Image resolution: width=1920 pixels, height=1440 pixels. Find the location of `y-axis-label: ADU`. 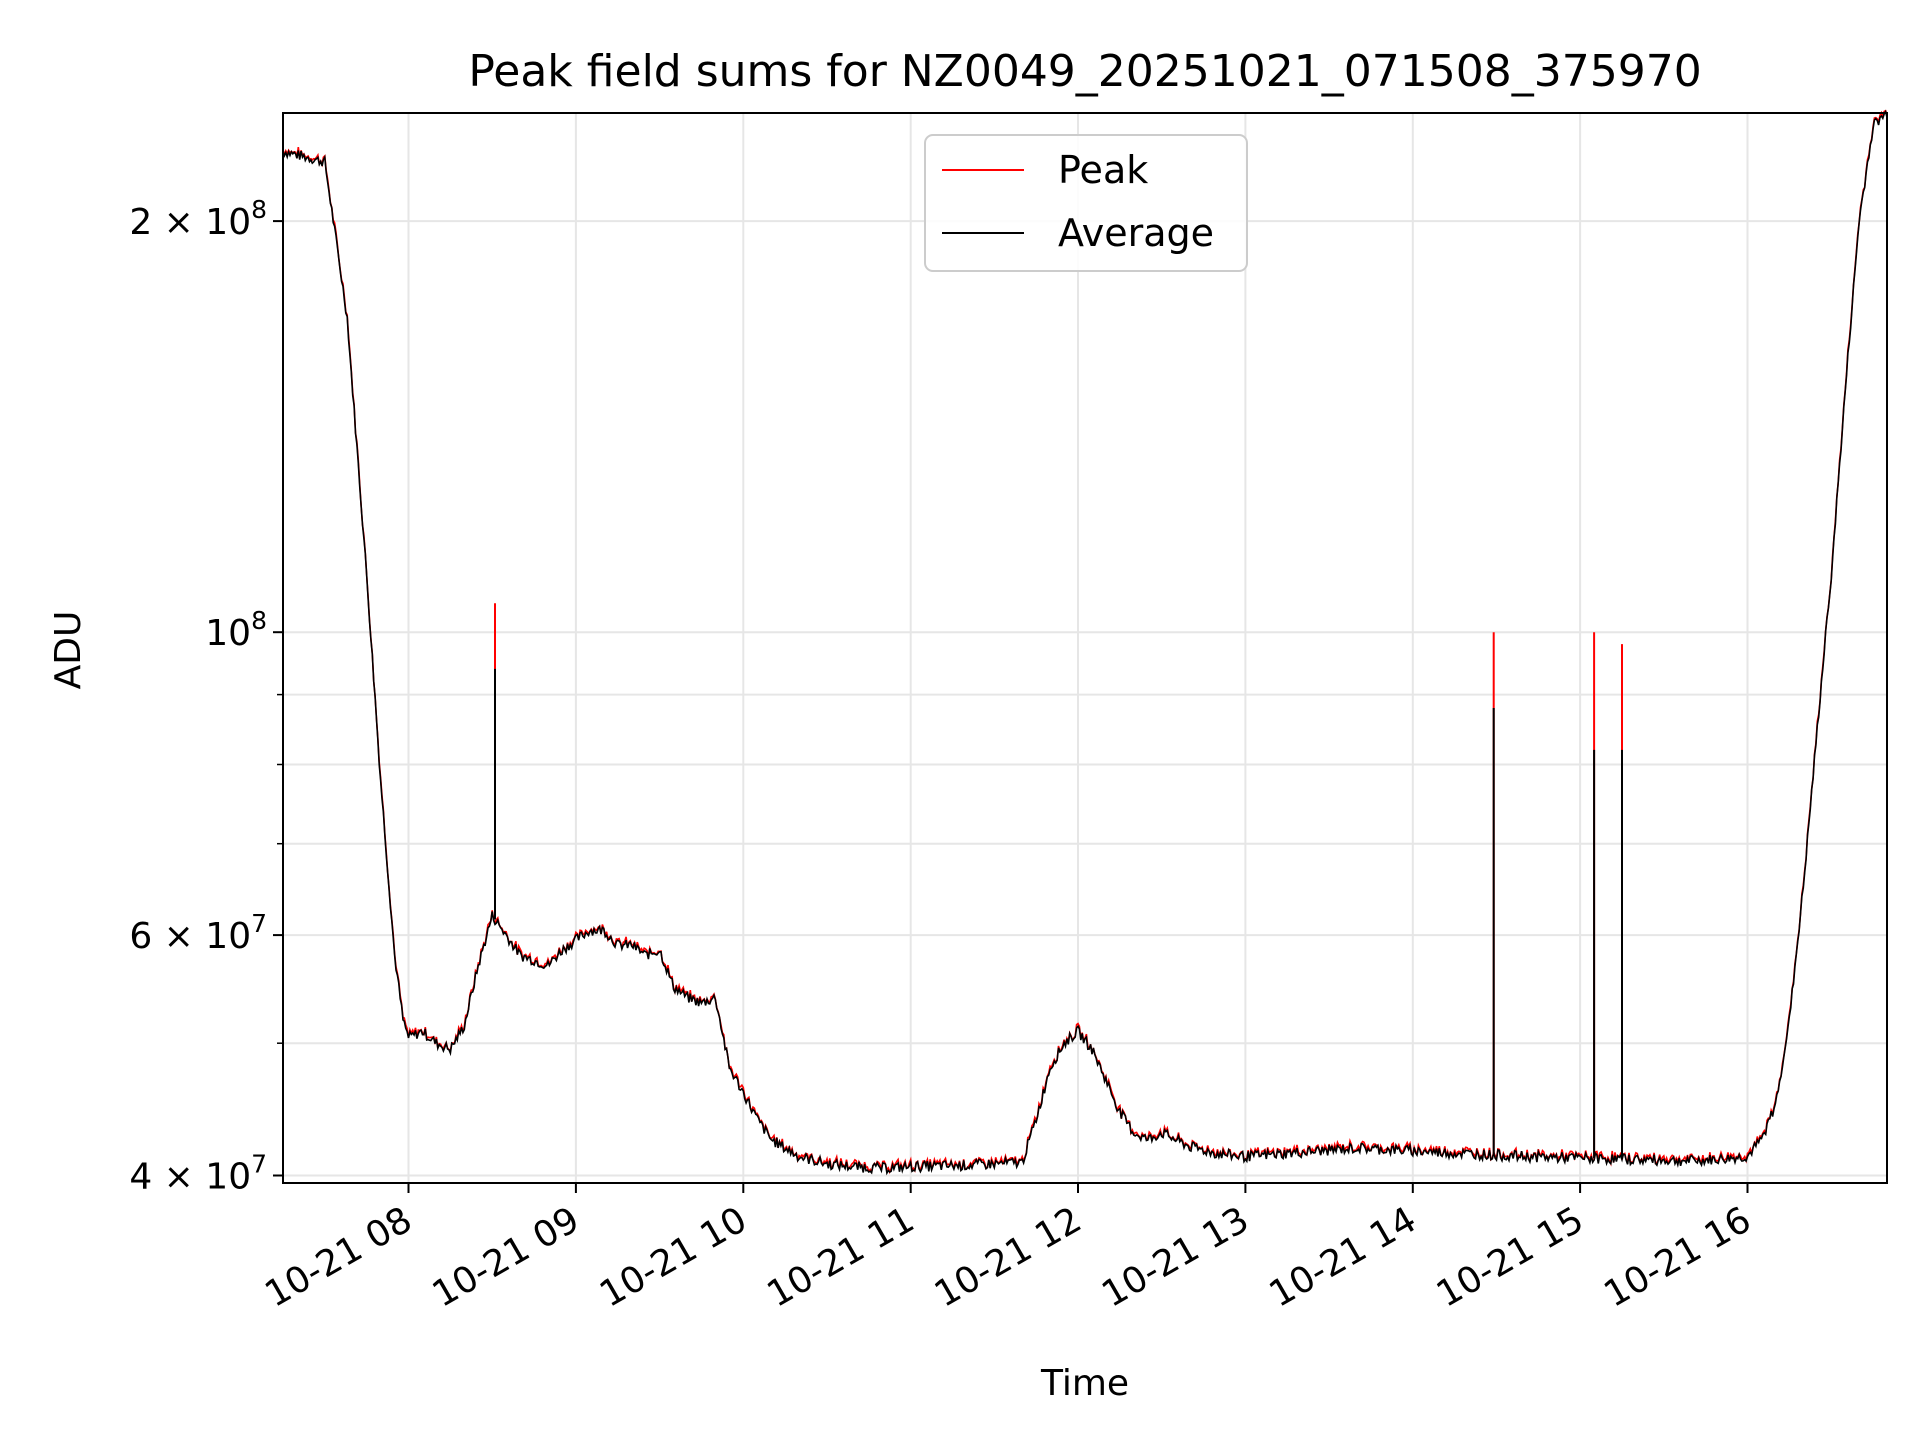

y-axis-label: ADU is located at coordinates (68, 650).